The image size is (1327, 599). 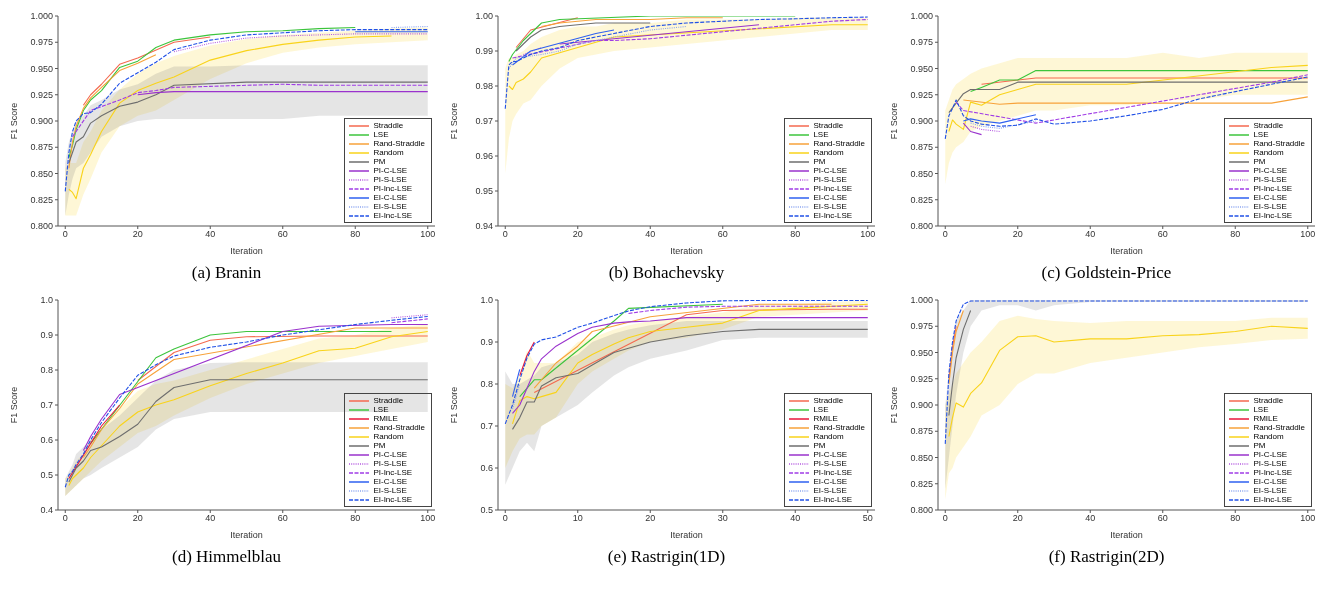 What do you see at coordinates (666, 557) in the screenshot?
I see `text: (e) Rastrigin(1D)` at bounding box center [666, 557].